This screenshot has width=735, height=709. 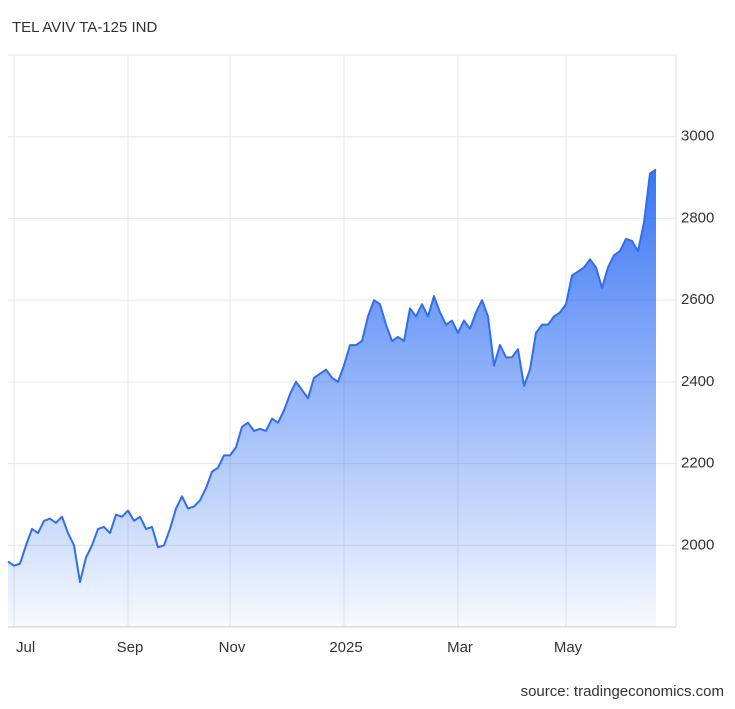 What do you see at coordinates (697, 299) in the screenshot?
I see `y-tick-label: 2600` at bounding box center [697, 299].